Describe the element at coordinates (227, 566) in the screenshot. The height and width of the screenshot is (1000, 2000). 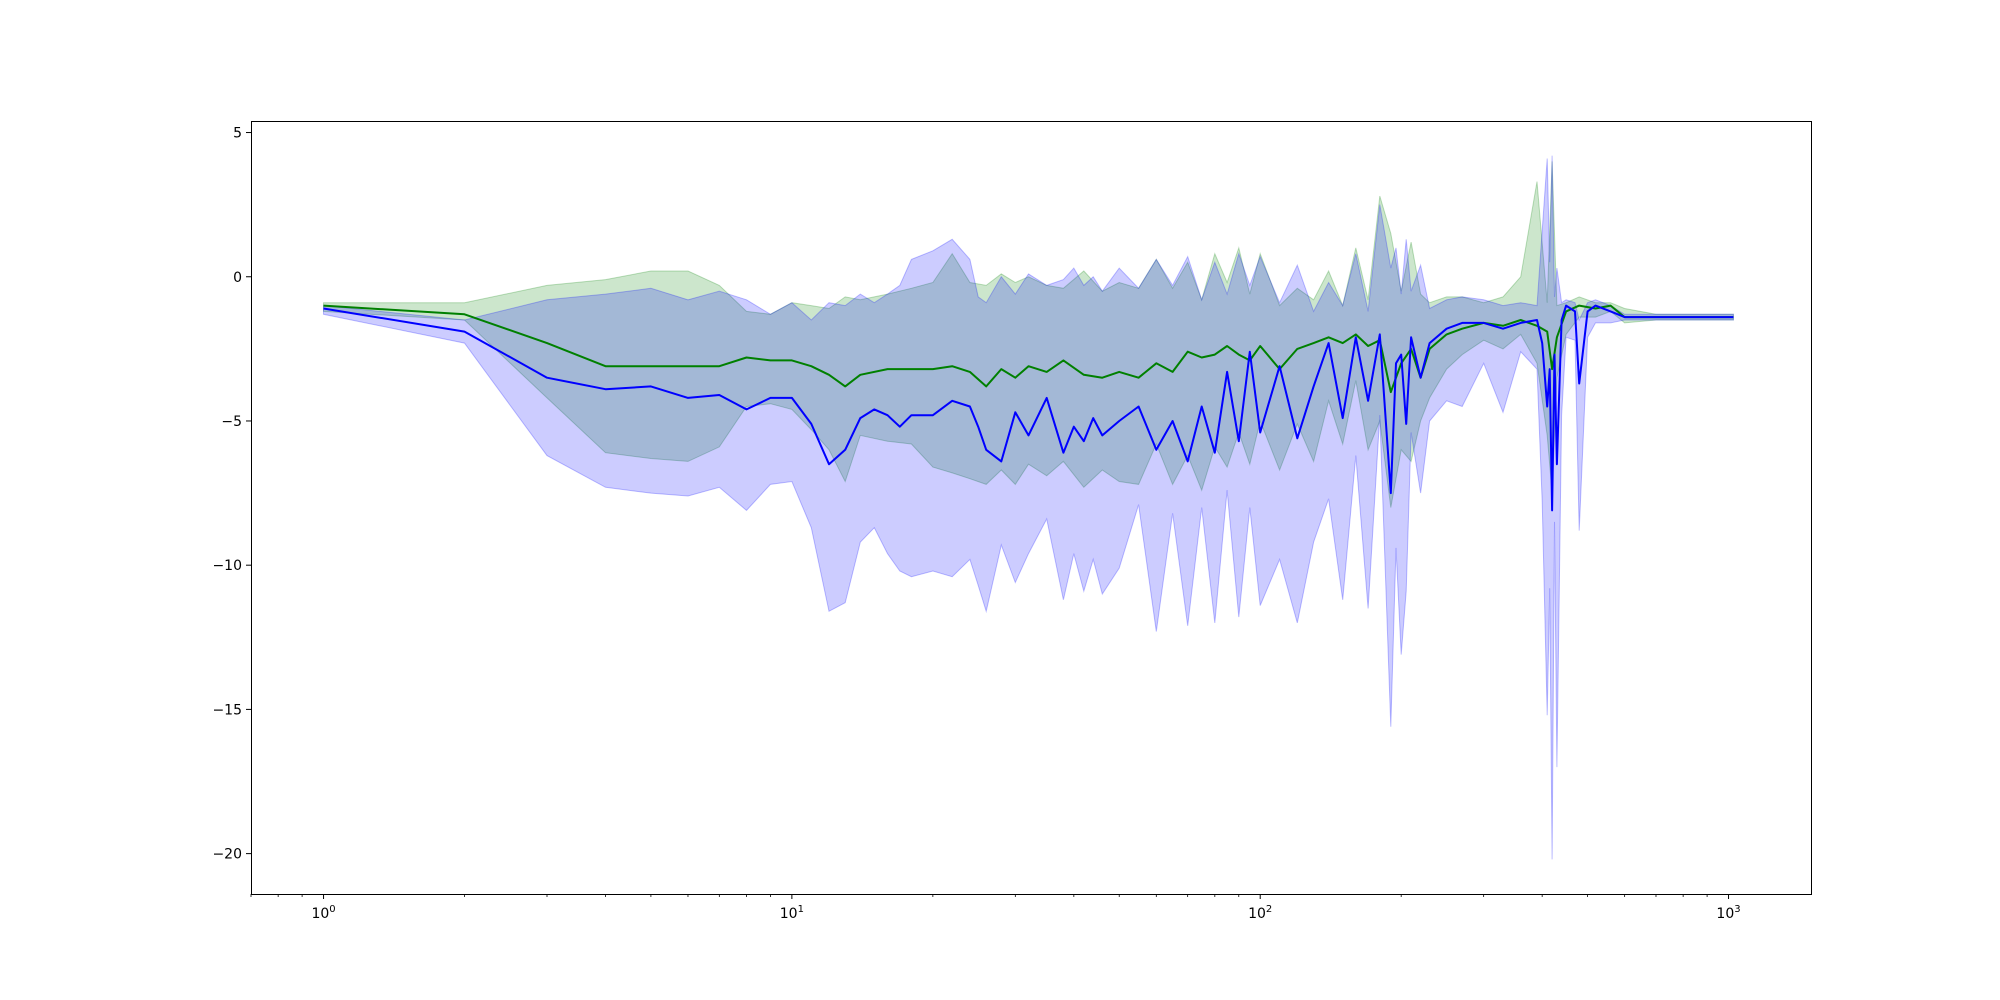
I see `y-tick-label: −10` at that location.